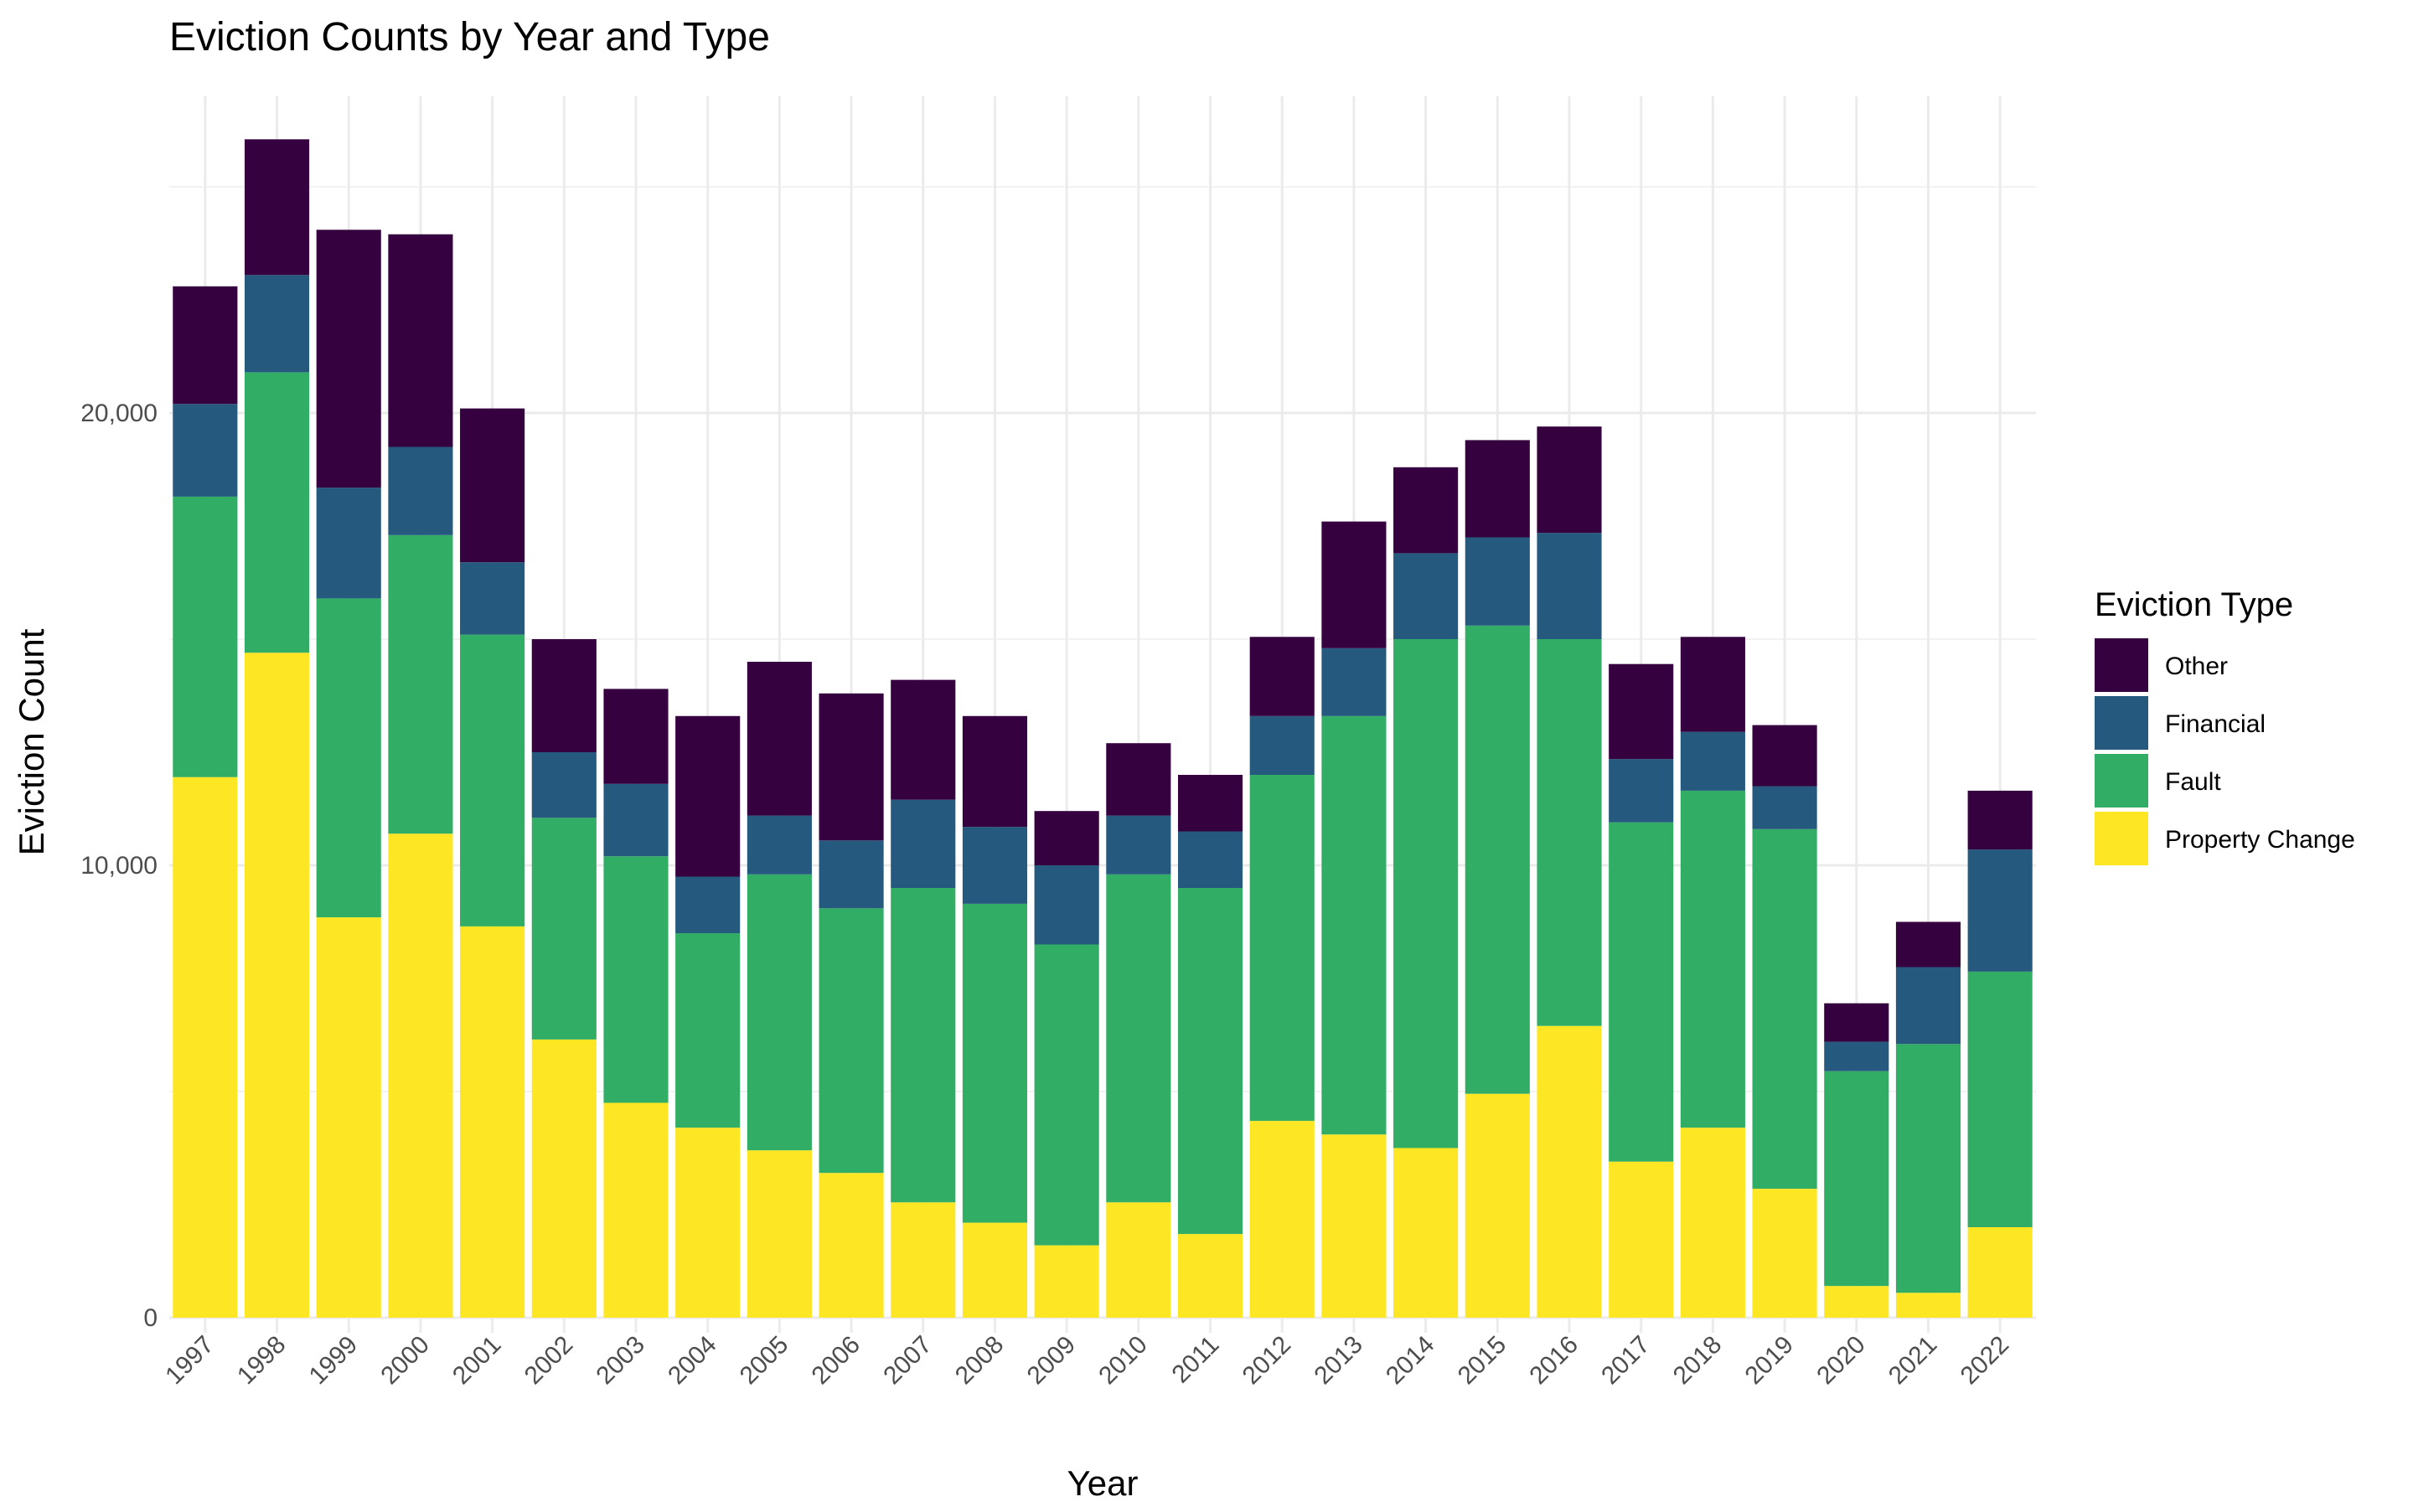  Describe the element at coordinates (1282, 949) in the screenshot. I see `bar-fault-2012` at that location.